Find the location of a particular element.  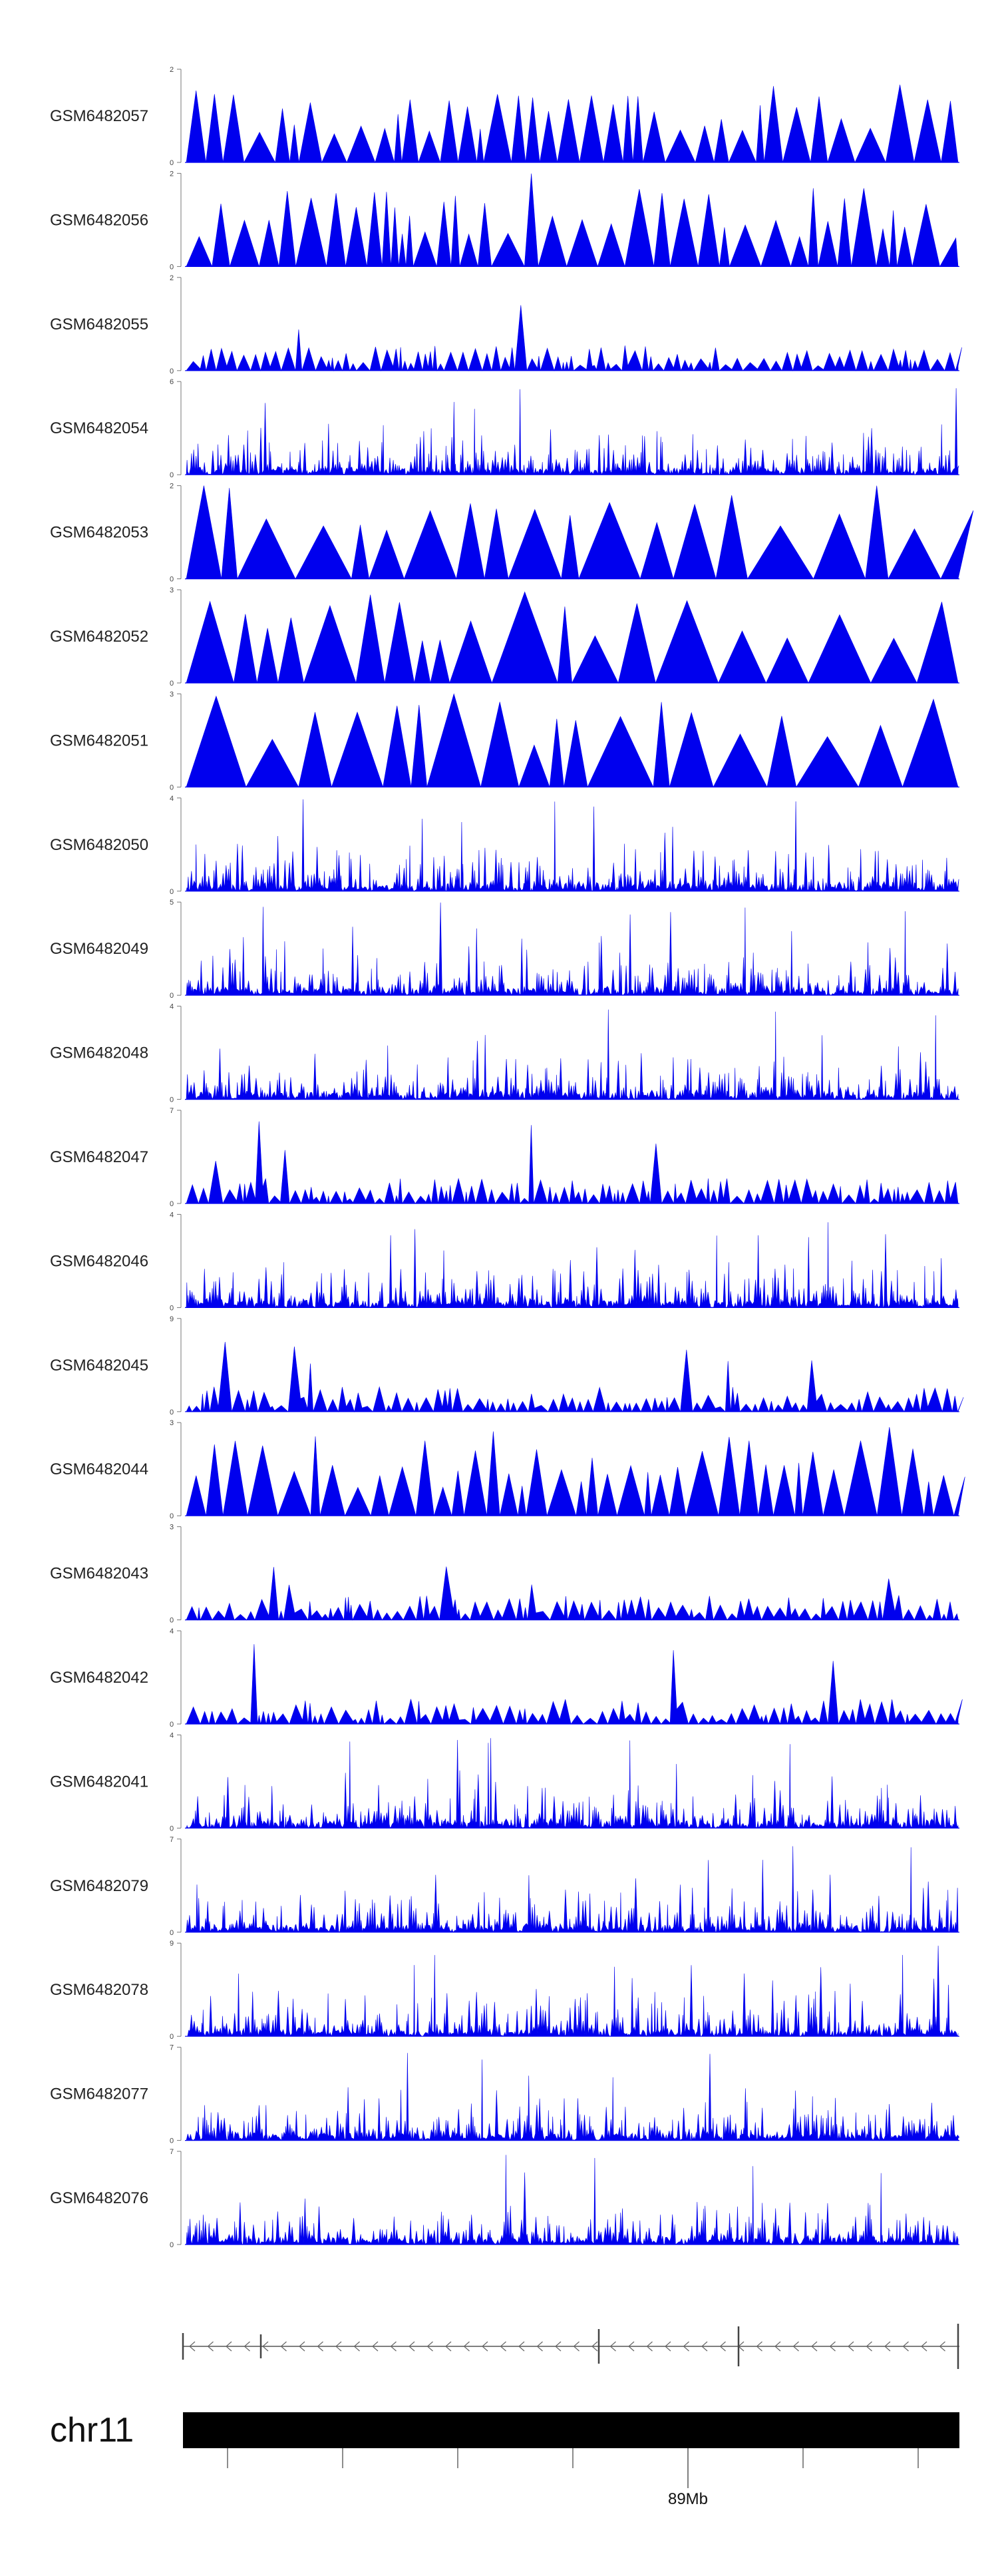

coordinate-ticks is located at coordinates (573, 2458).